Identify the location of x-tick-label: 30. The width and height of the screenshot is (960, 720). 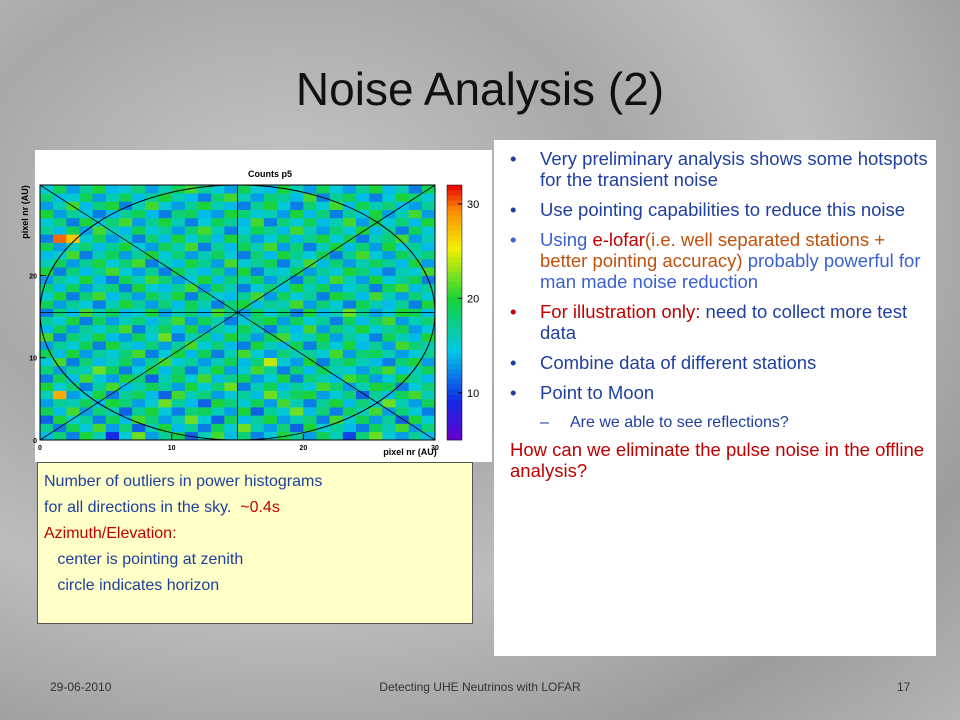
(435, 448).